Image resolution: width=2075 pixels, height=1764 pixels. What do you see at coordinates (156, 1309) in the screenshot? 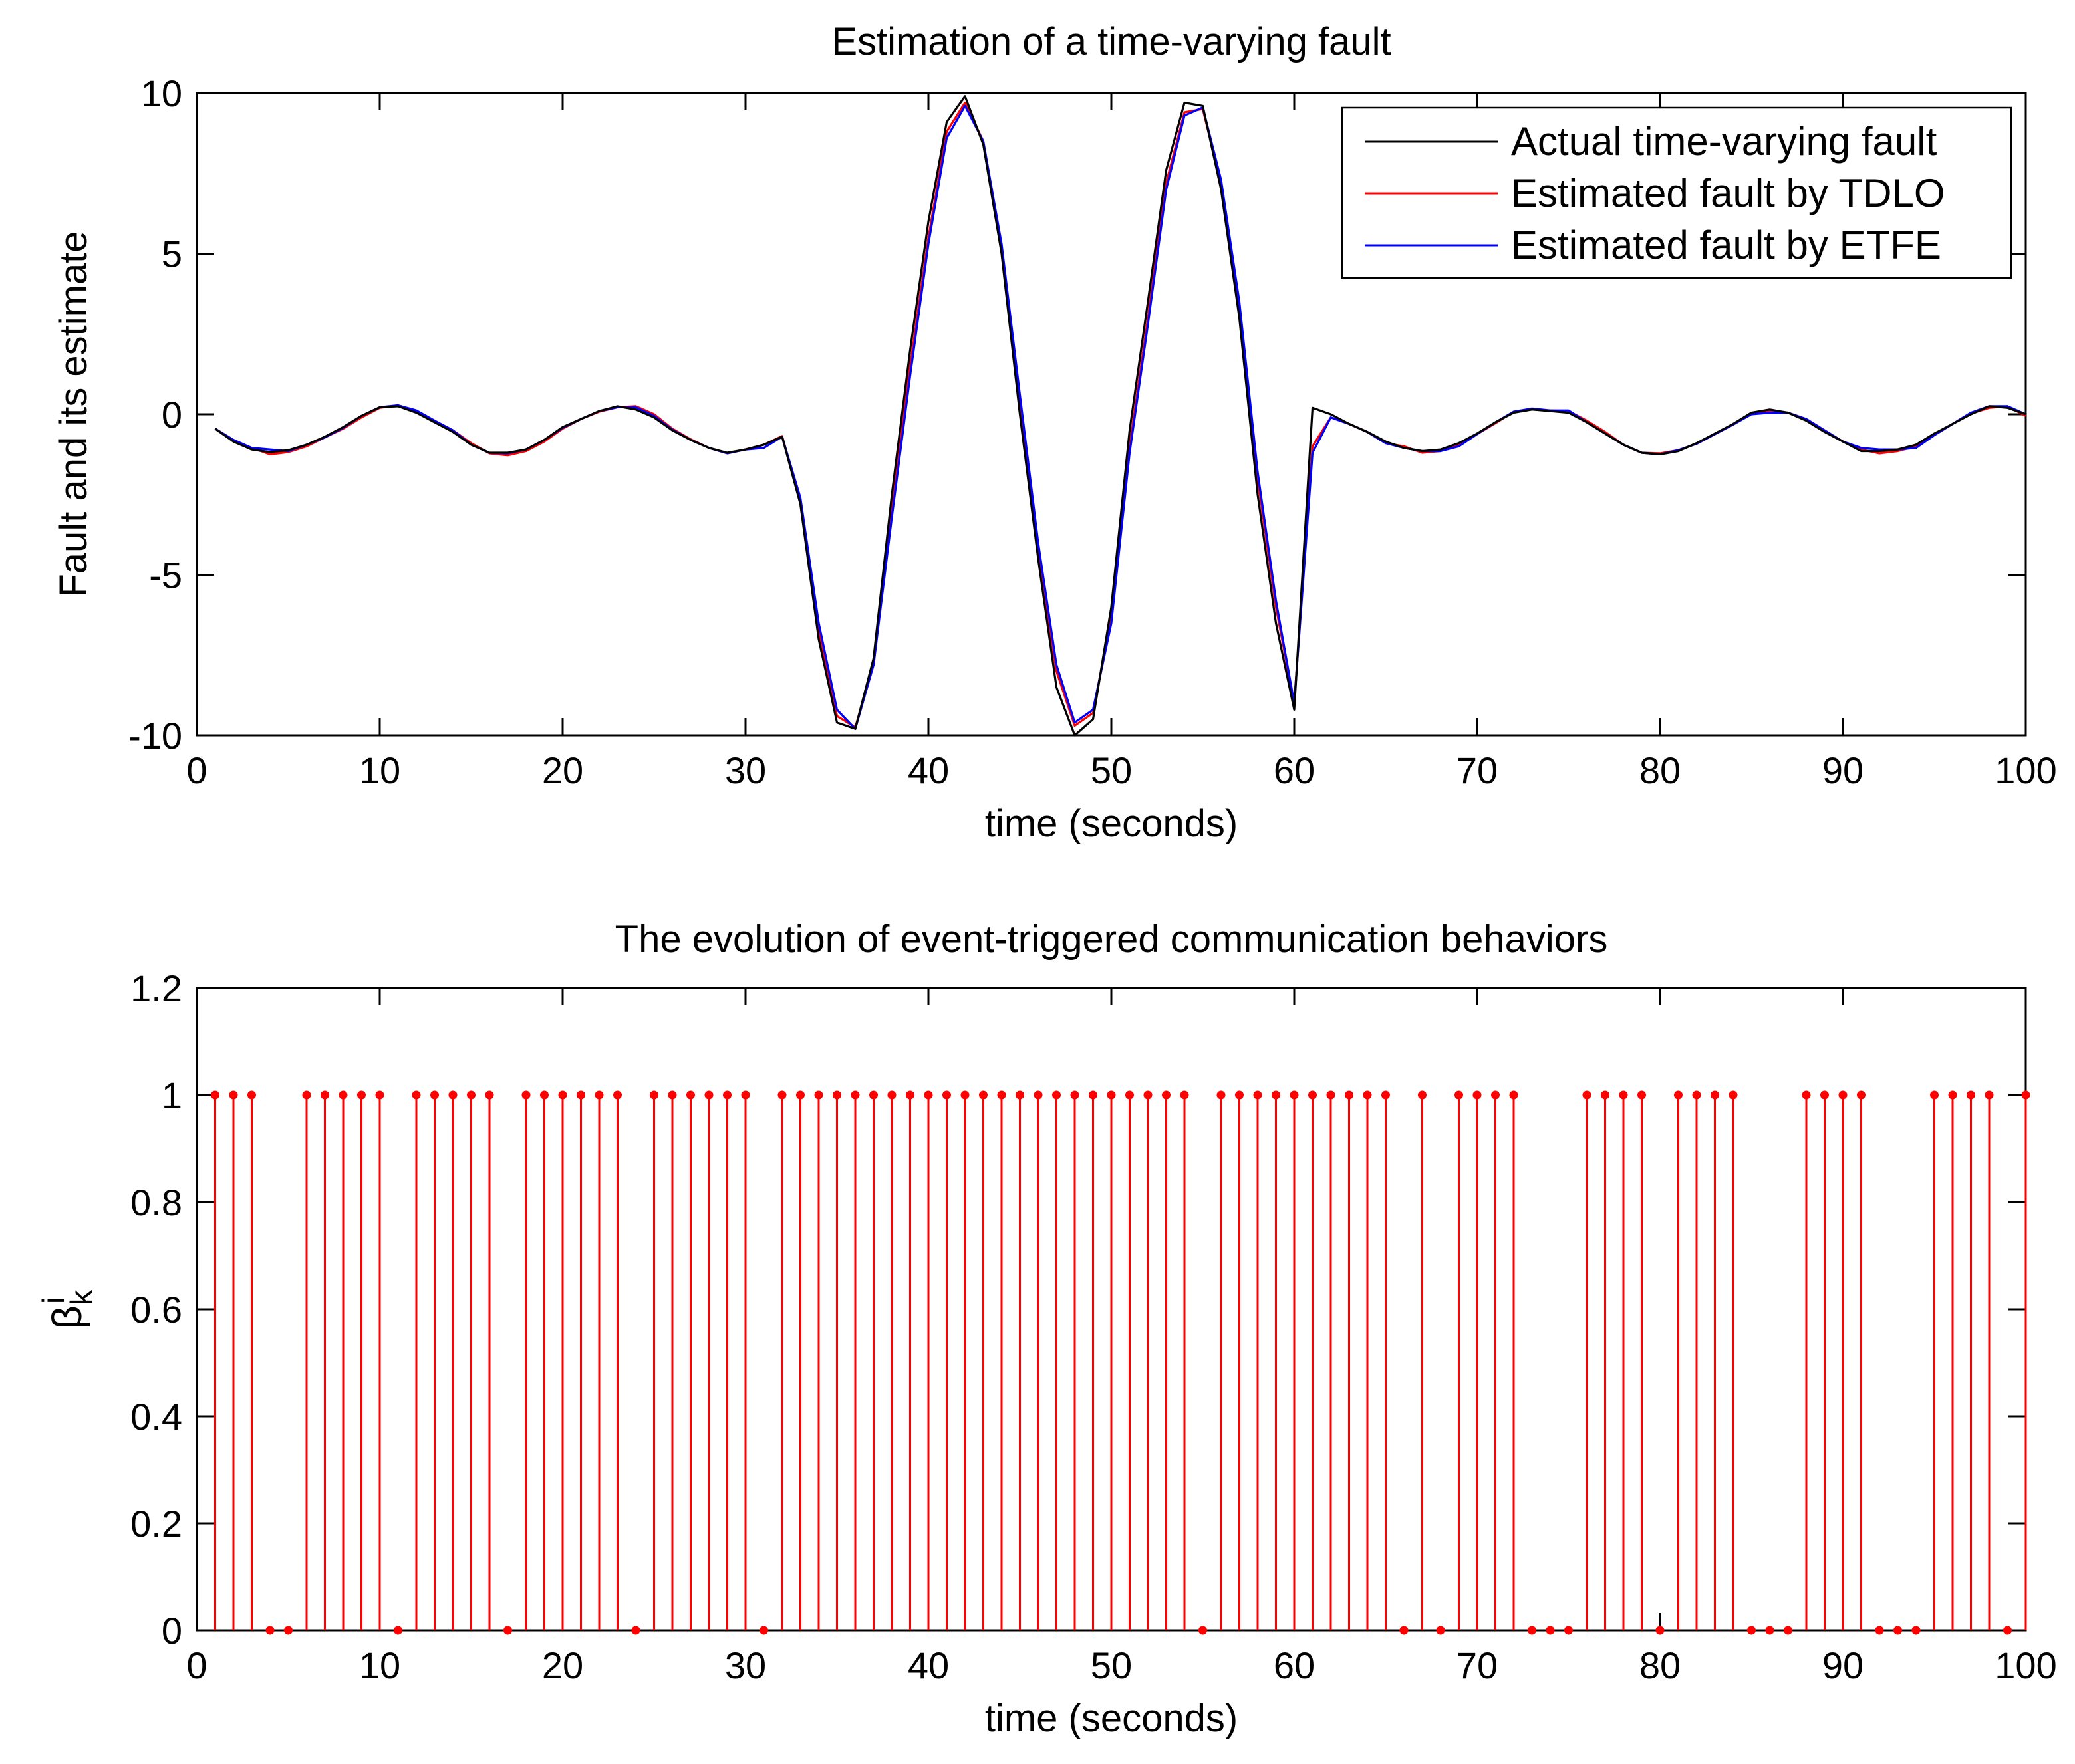
I see `bottom-ytick-label: 0.6` at bounding box center [156, 1309].